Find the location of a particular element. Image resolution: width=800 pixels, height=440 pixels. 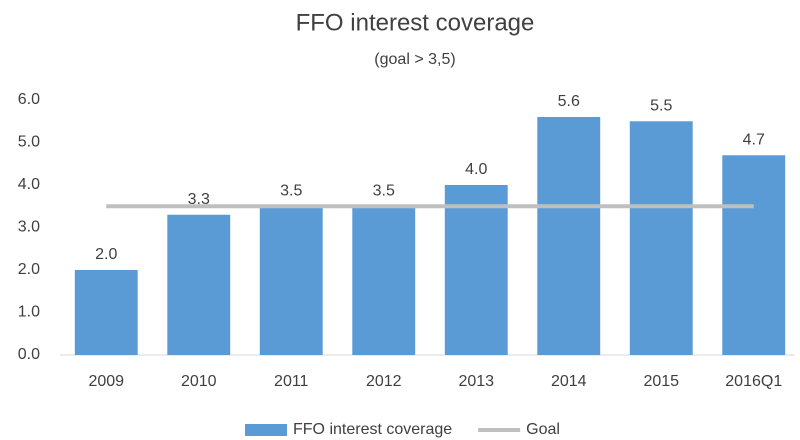

data-label: 5.5 is located at coordinates (661, 105).